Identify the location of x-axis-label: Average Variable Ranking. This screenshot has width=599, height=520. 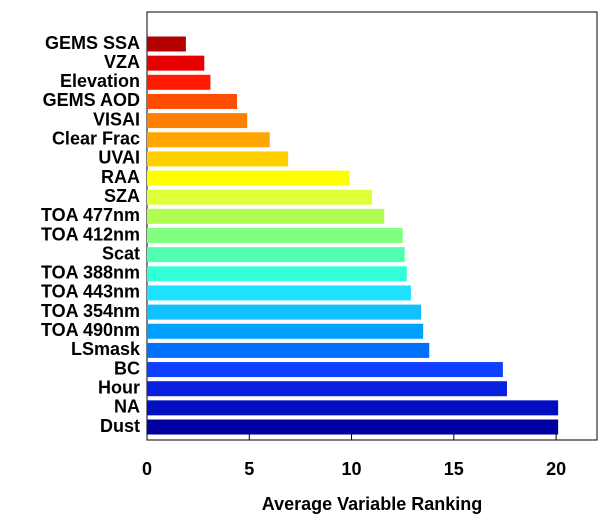
(372, 504).